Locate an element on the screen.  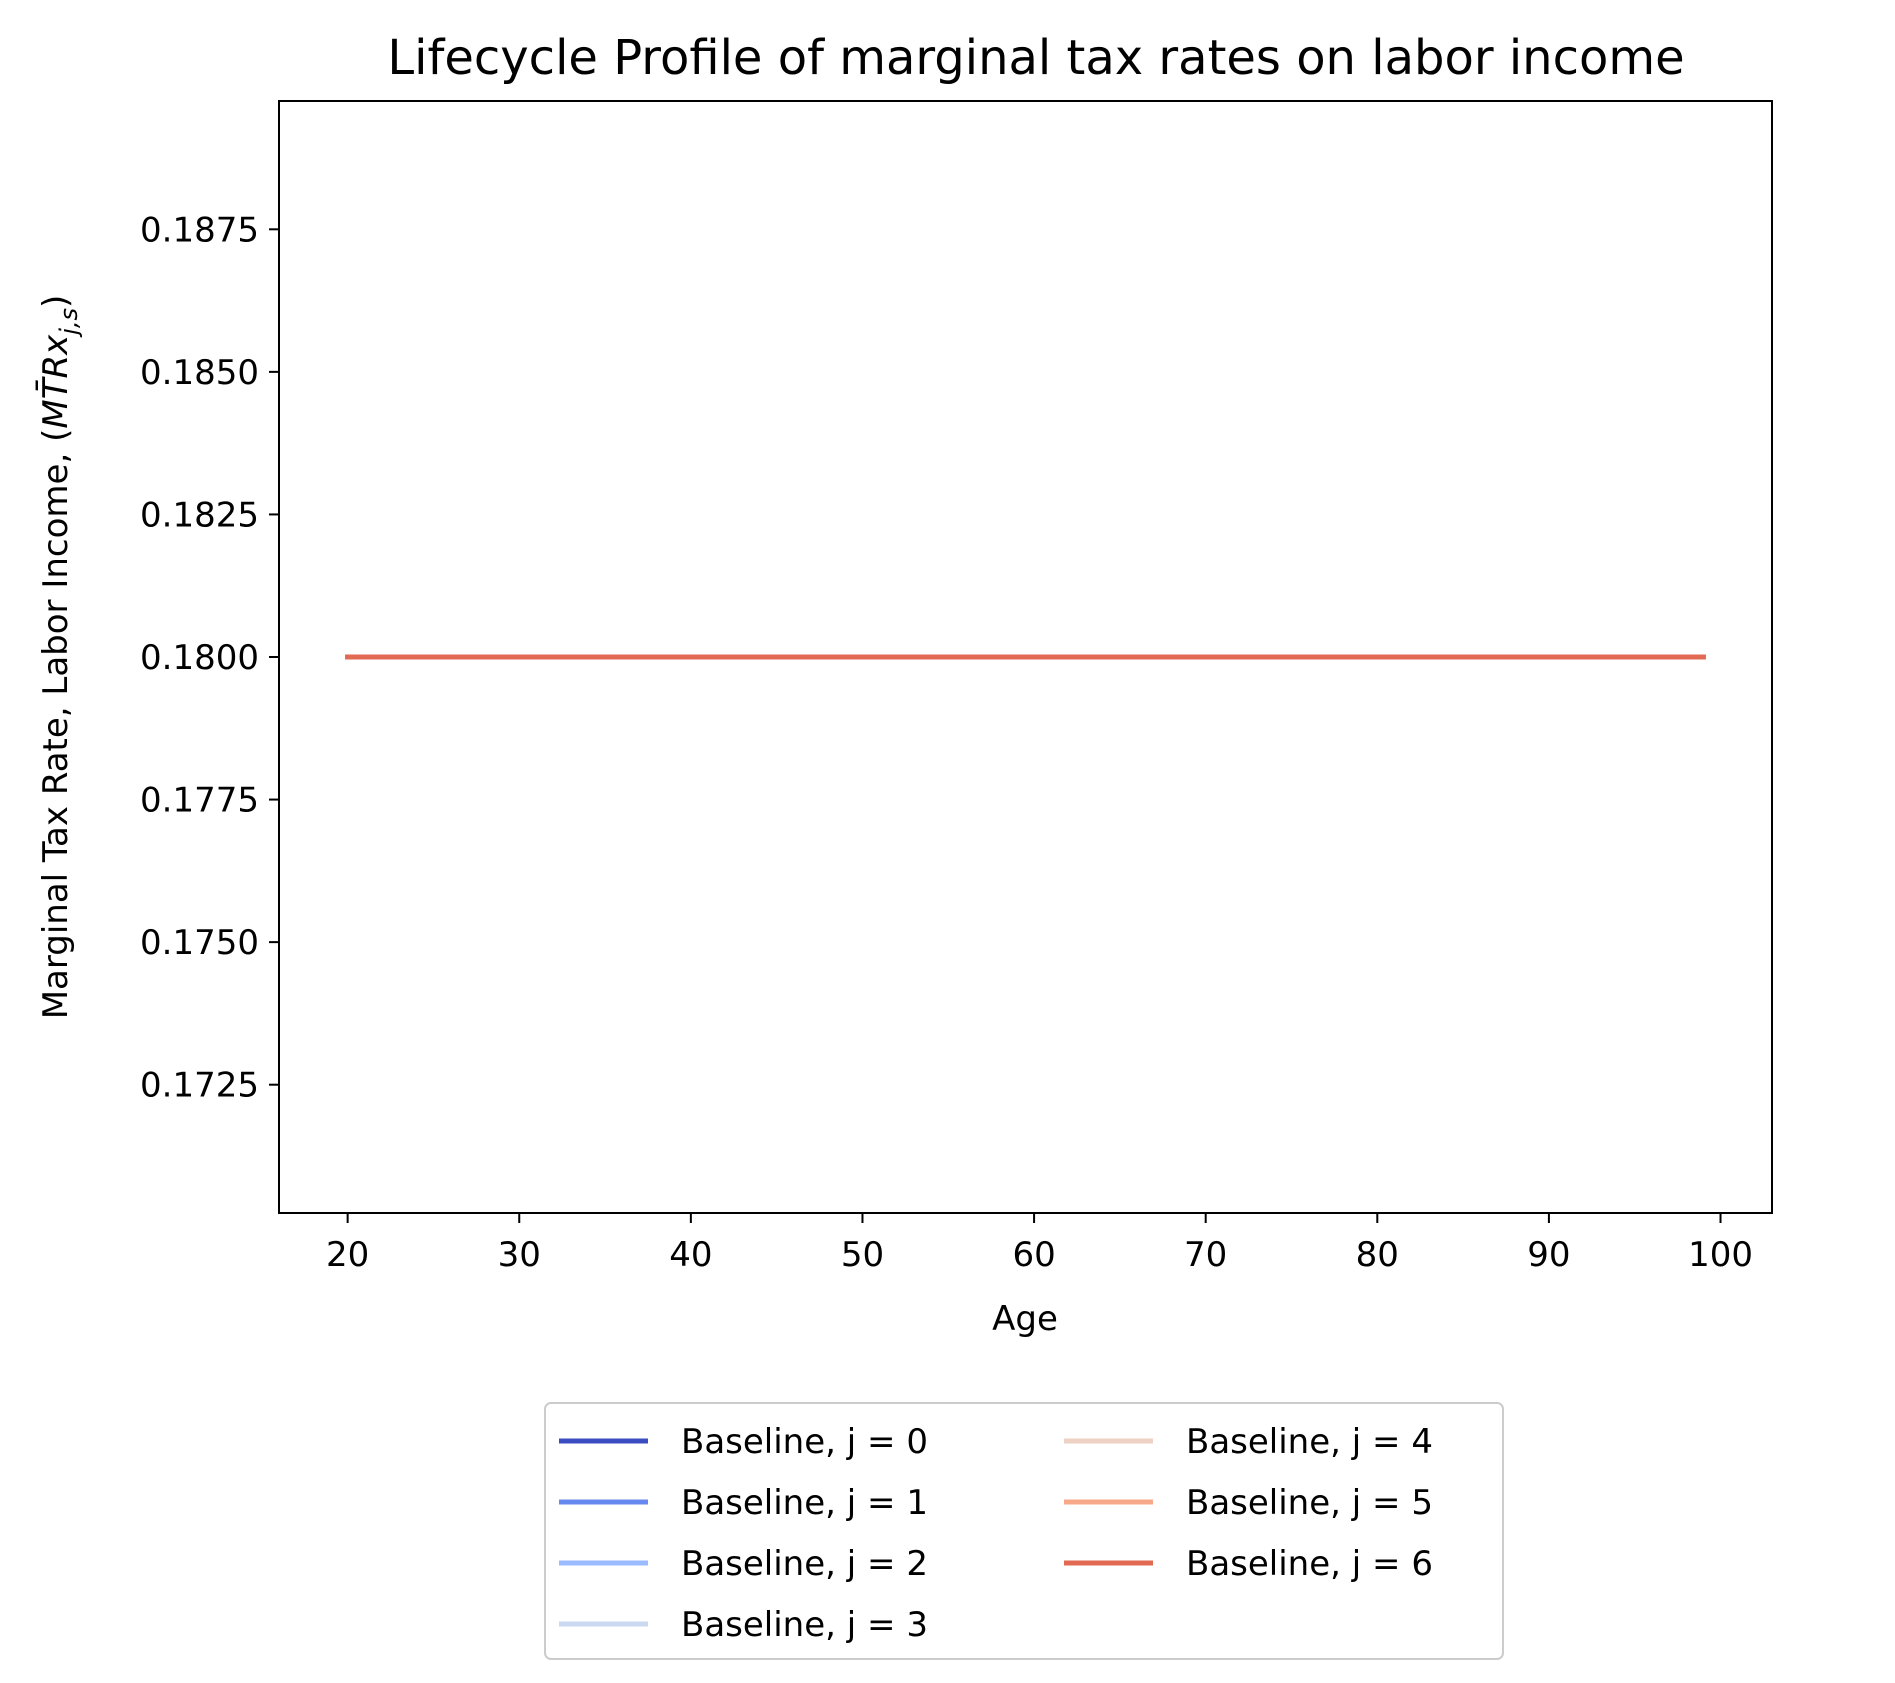
x-tick-label: 50 is located at coordinates (862, 1255).